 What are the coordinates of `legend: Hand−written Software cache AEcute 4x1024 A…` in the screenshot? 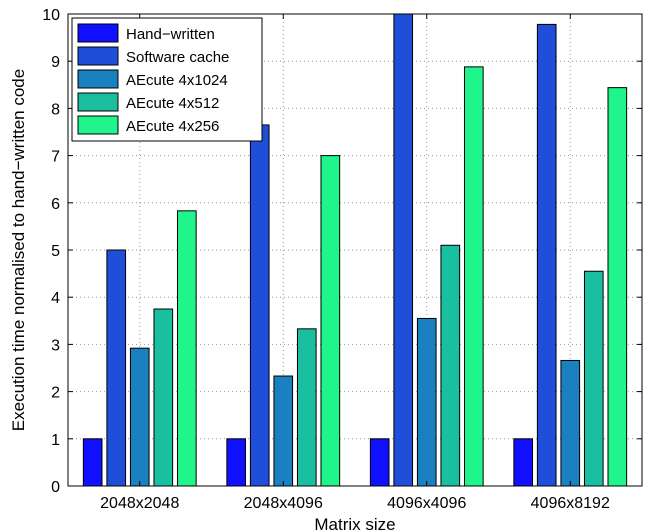 It's located at (167, 79).